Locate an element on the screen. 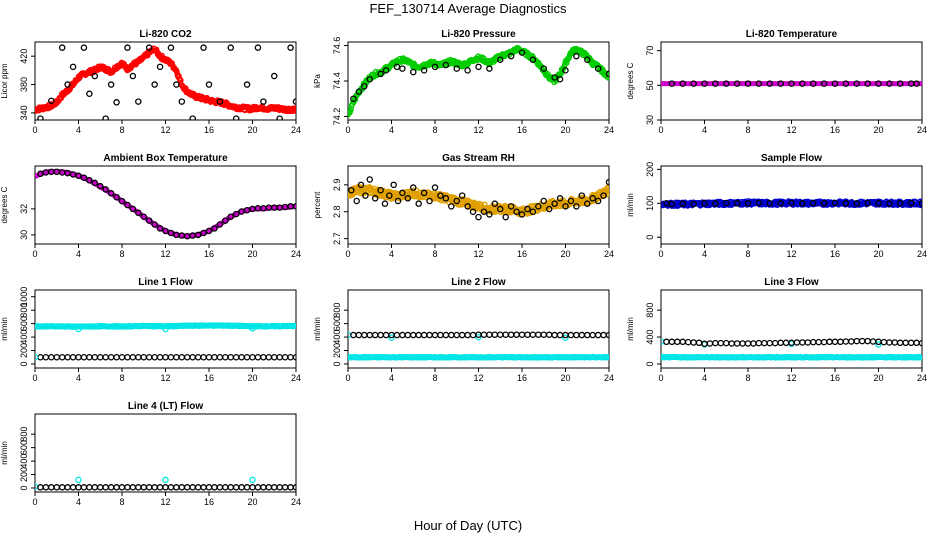  panel-title: Line 3 Flow is located at coordinates (791, 282).